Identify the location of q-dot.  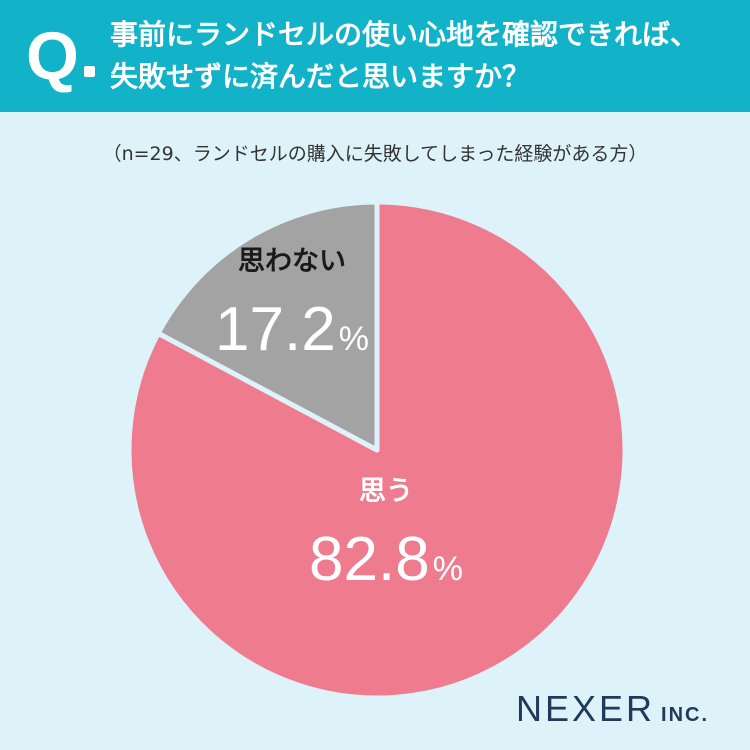
(89, 71).